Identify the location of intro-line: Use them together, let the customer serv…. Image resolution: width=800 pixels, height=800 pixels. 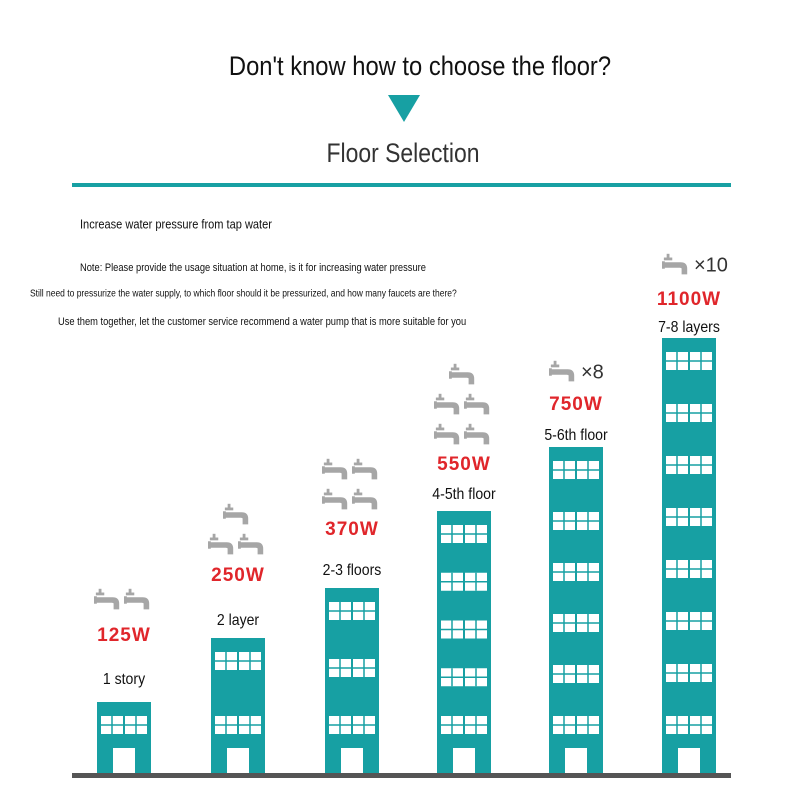
(262, 322).